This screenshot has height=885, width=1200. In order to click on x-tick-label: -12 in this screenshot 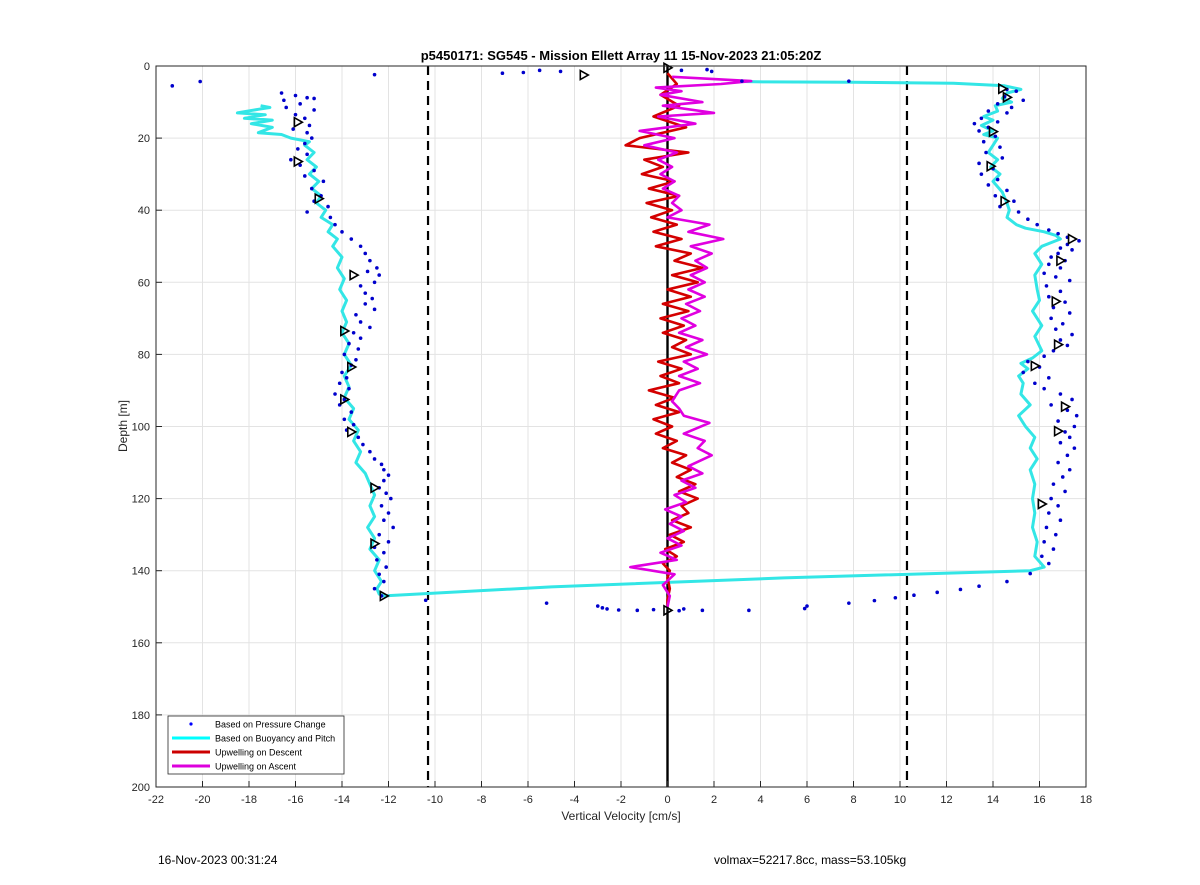, I will do `click(389, 800)`.